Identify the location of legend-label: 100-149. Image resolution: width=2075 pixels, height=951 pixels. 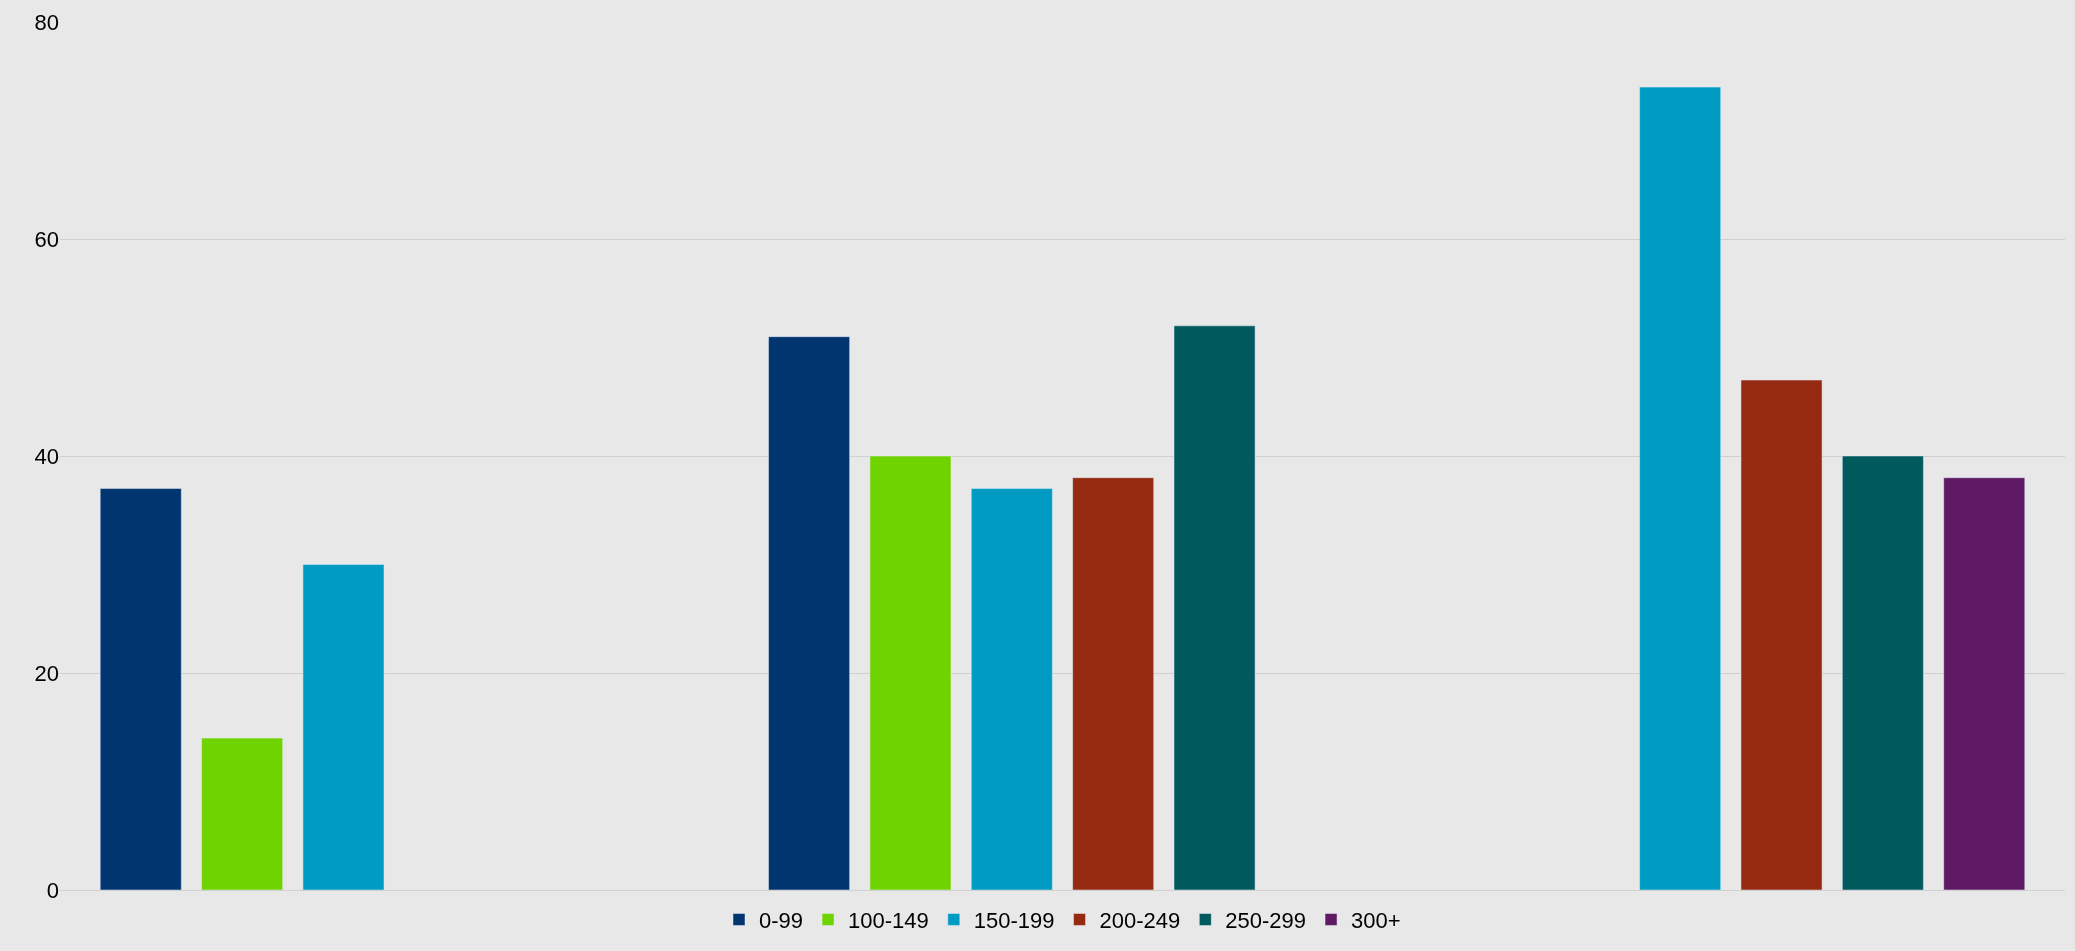
(888, 921).